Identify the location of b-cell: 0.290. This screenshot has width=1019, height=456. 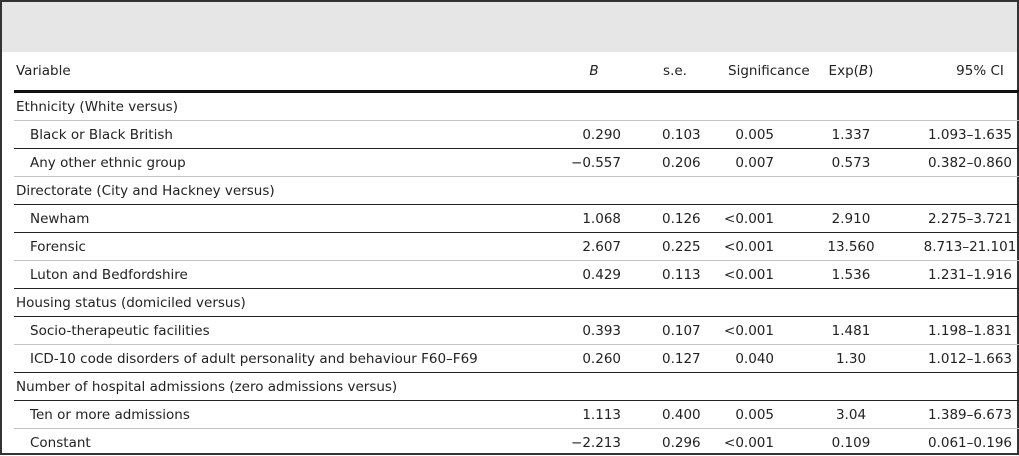
(574, 135).